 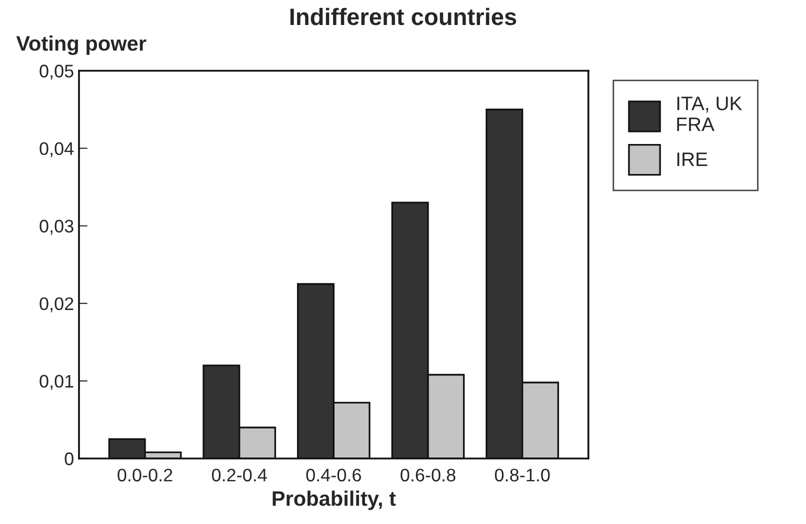 What do you see at coordinates (57, 382) in the screenshot?
I see `y-tick-label: 0,01` at bounding box center [57, 382].